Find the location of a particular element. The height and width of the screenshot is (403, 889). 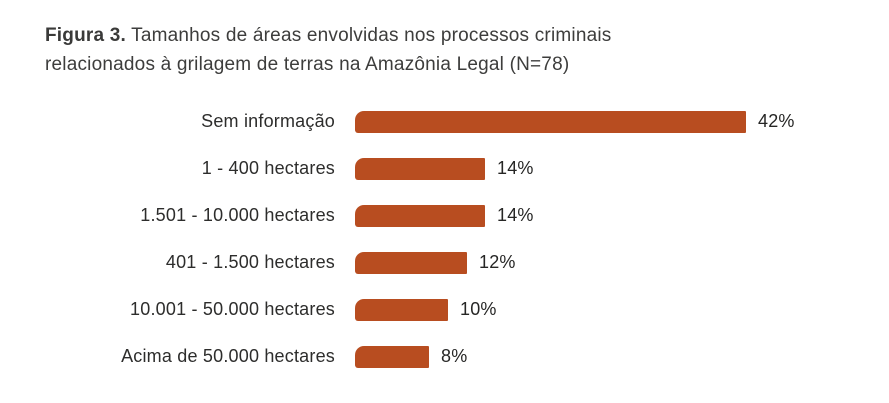

chart-row: 1.501 - 10.000 hectares 14% is located at coordinates (444, 215).